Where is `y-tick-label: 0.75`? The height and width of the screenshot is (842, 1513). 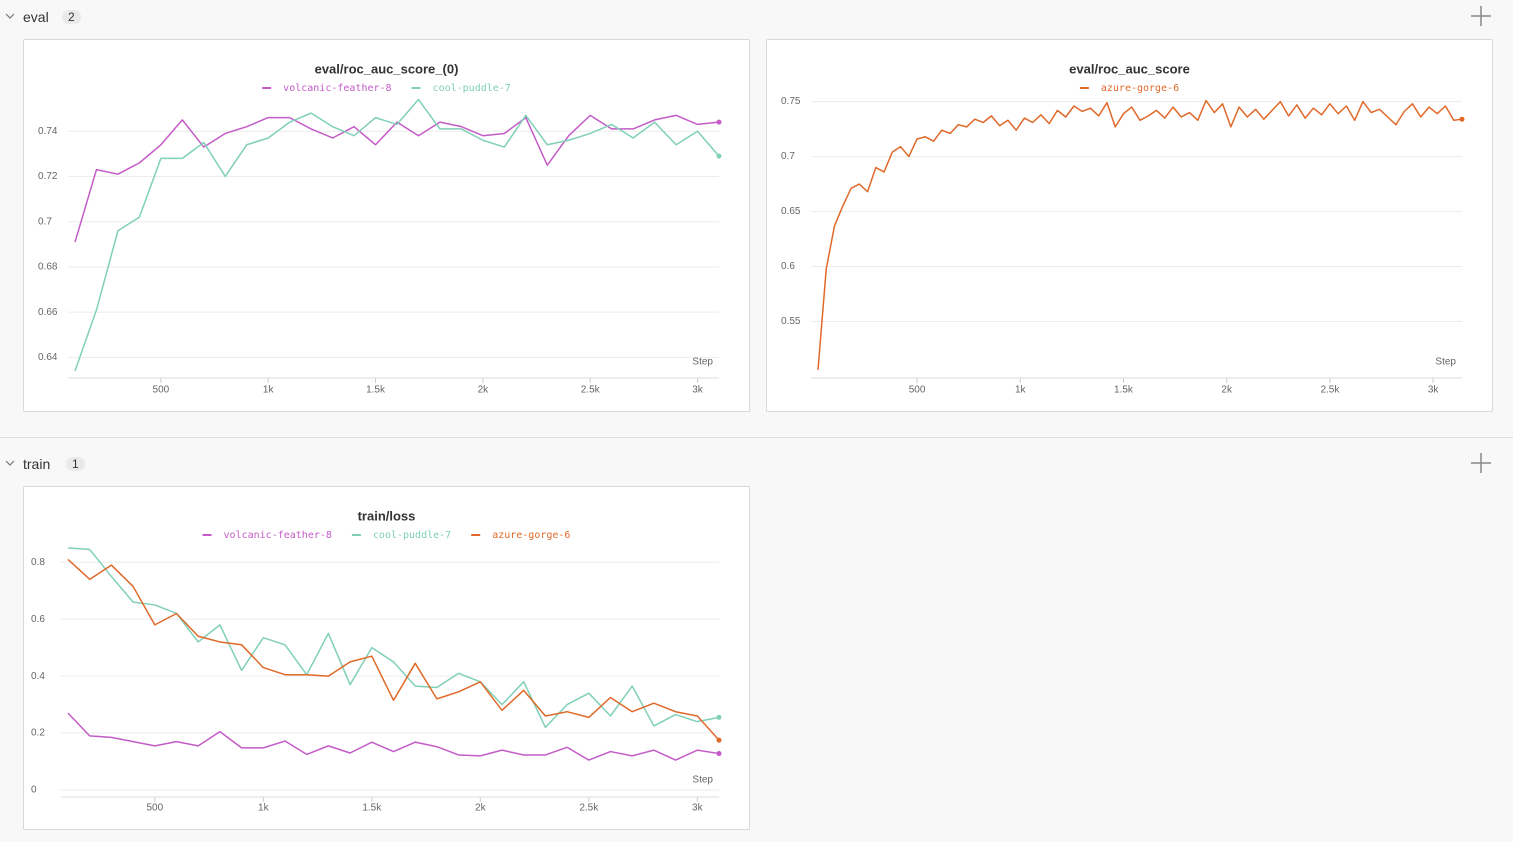
y-tick-label: 0.75 is located at coordinates (791, 101).